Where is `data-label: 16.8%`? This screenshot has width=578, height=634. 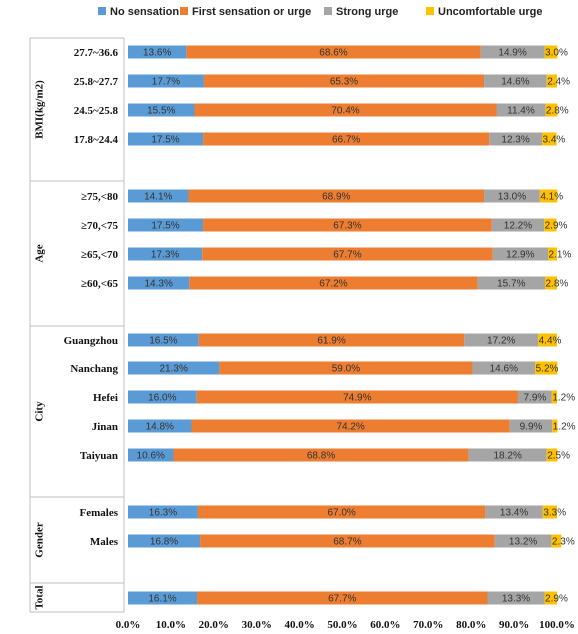 data-label: 16.8% is located at coordinates (164, 542).